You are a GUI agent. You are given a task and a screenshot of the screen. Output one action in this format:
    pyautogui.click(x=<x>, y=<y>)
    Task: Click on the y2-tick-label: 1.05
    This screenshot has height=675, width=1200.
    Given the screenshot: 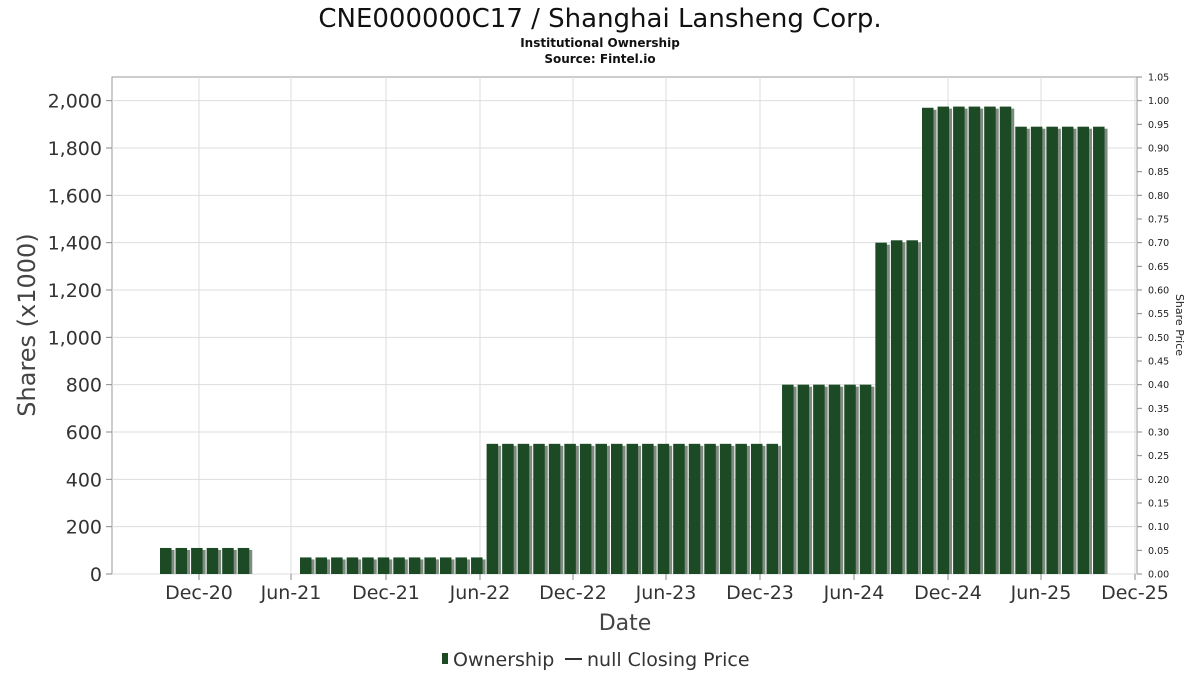 What is the action you would take?
    pyautogui.click(x=1158, y=78)
    